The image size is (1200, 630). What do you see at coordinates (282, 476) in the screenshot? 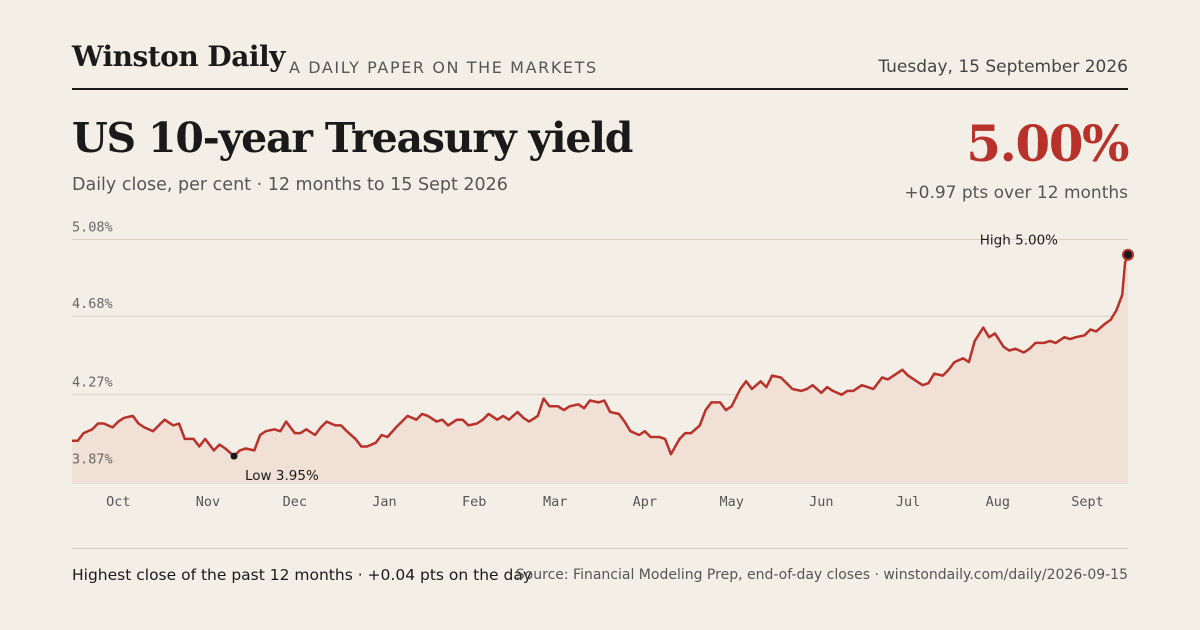
I see `low-label: Low 3.95%` at bounding box center [282, 476].